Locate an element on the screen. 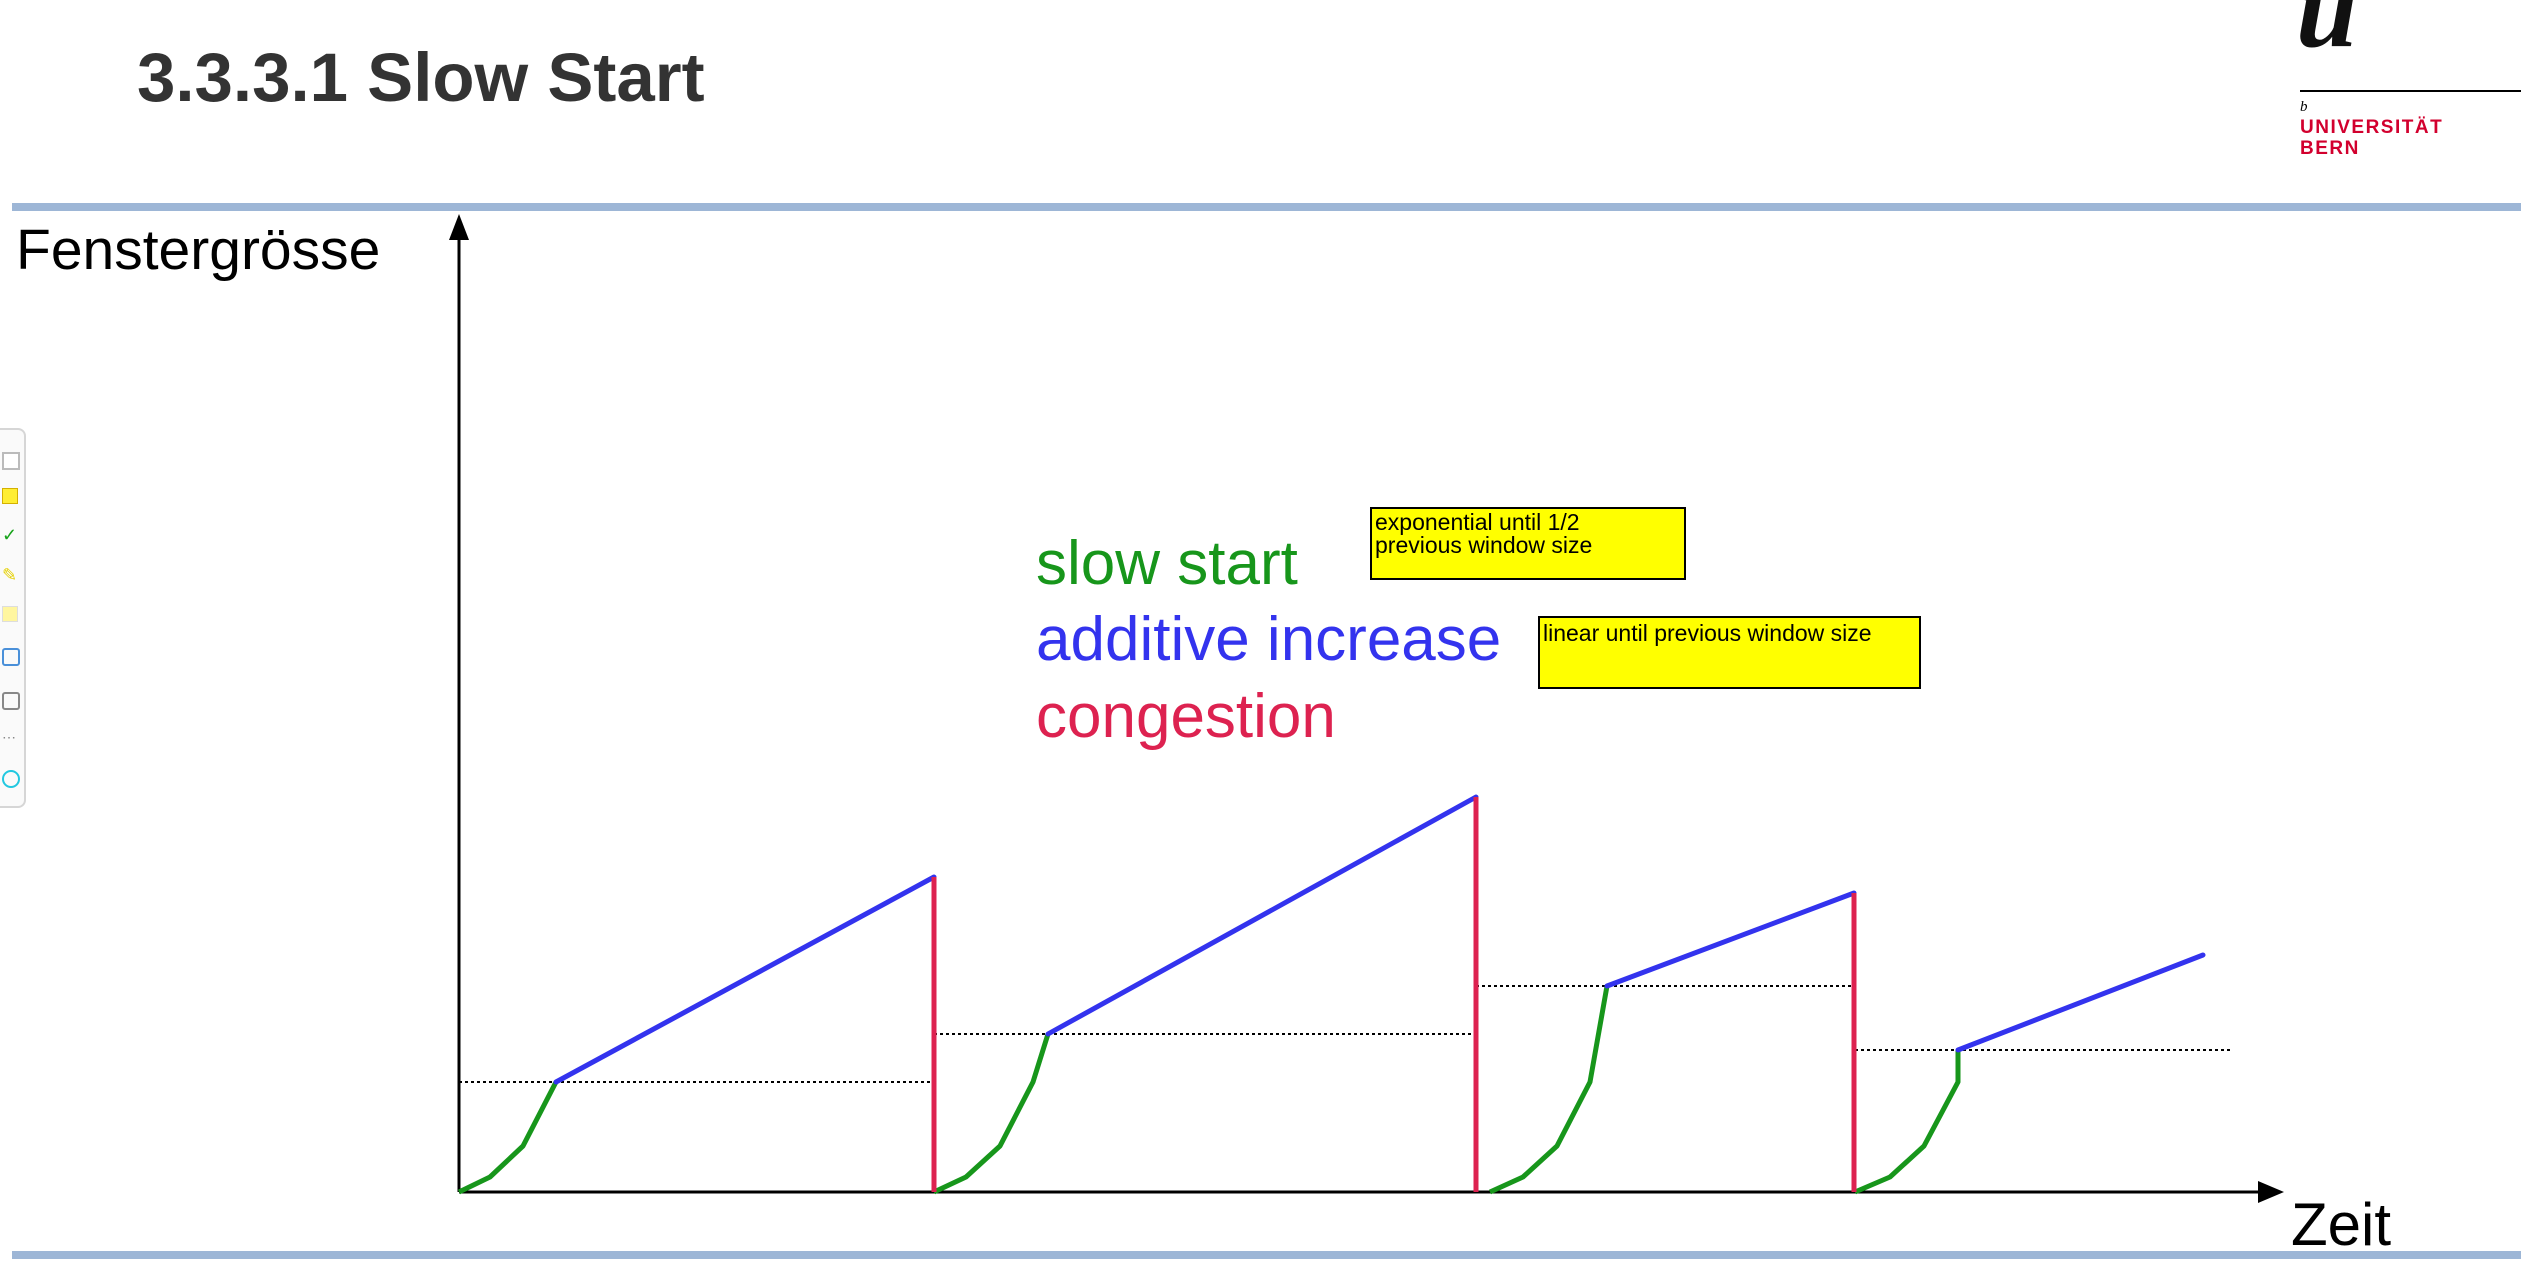  pen-icon: ✎ is located at coordinates (10, 575).